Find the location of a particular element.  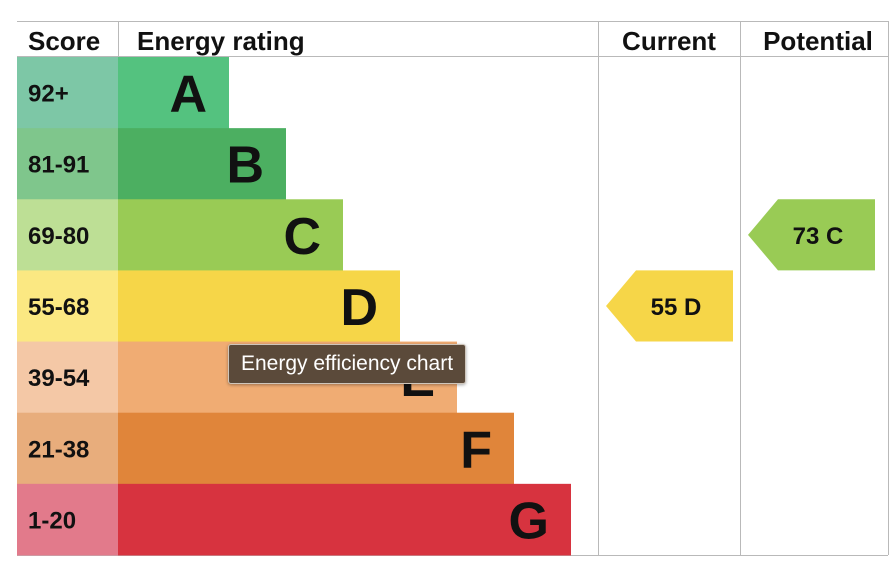

rating-bar-f is located at coordinates (316, 448).